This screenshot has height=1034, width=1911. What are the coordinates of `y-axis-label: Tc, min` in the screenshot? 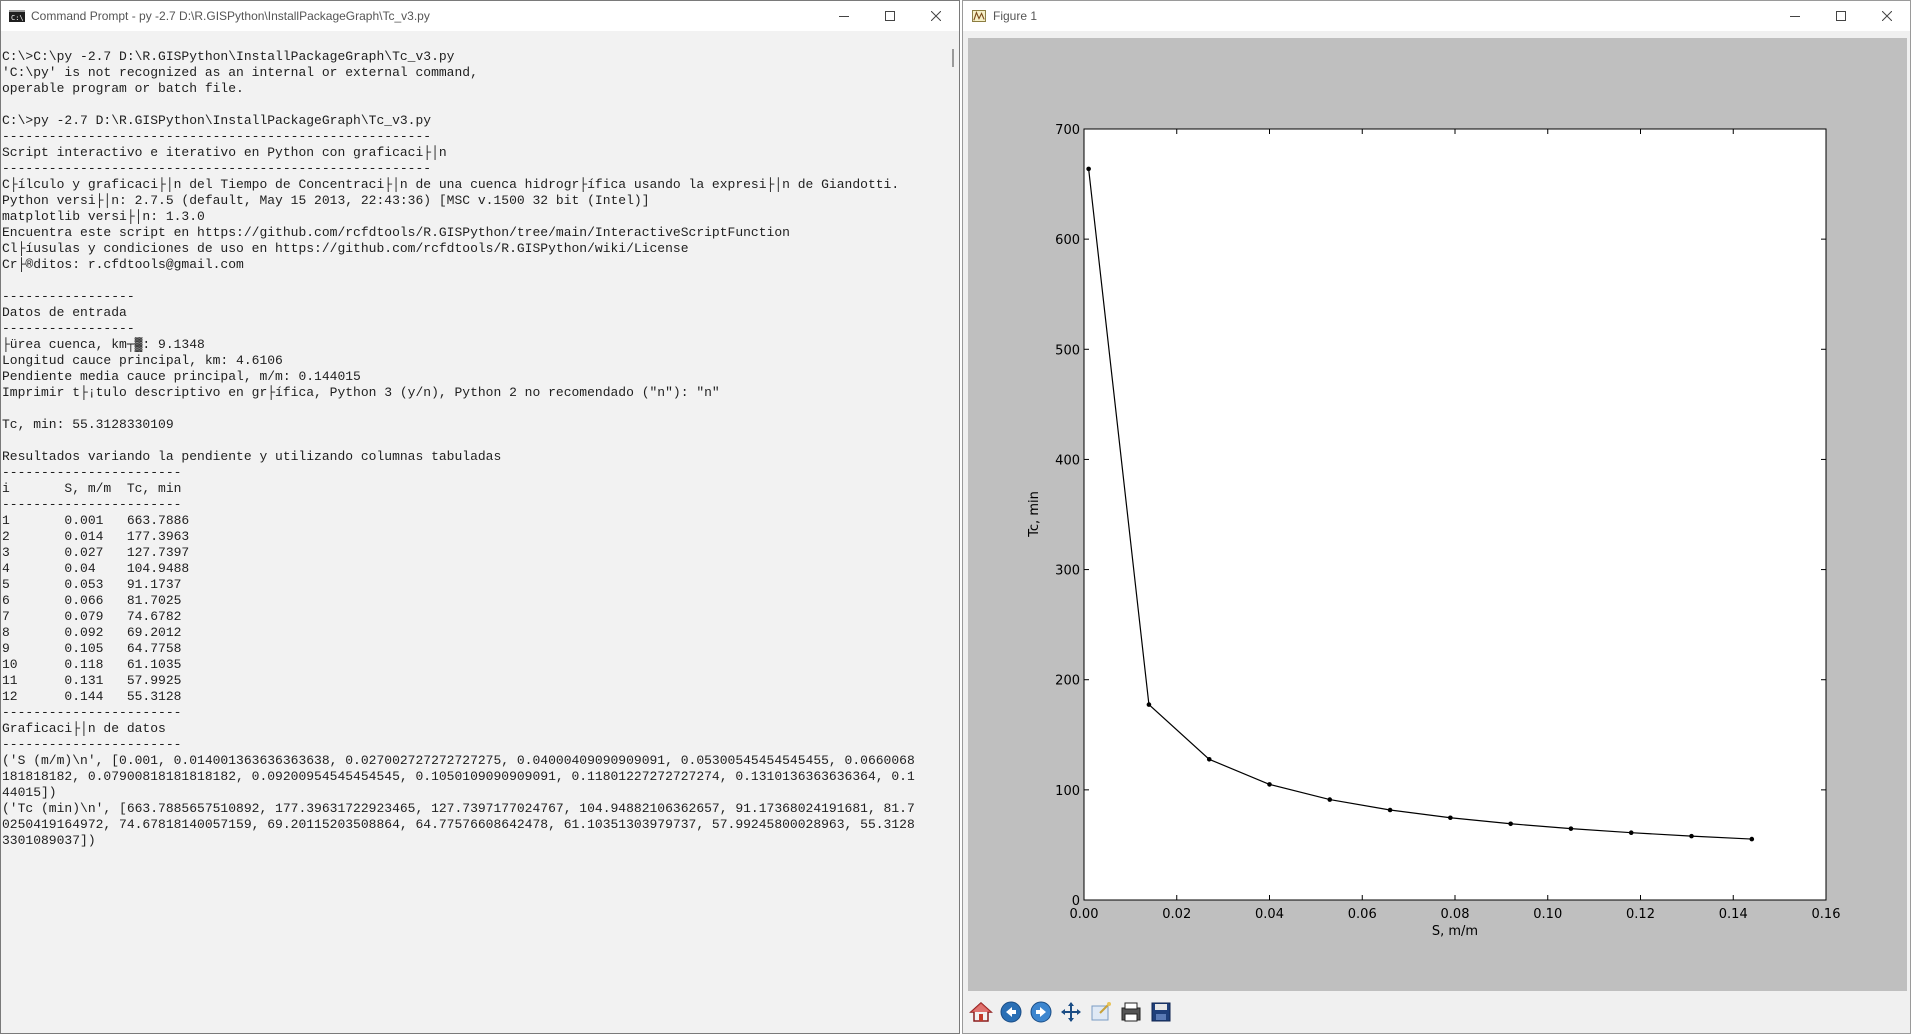 It's located at (1034, 514).